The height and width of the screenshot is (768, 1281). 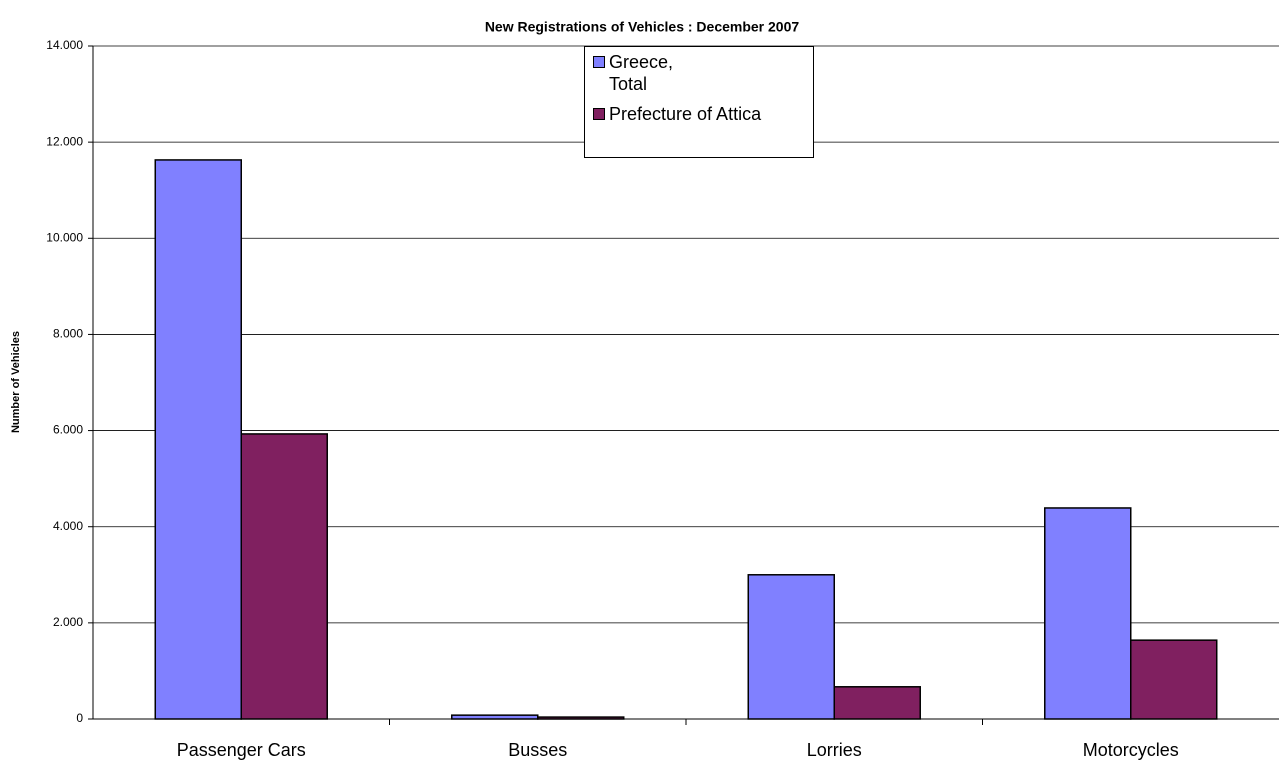 I want to click on y-tick-label: 12.000, so click(x=64, y=141).